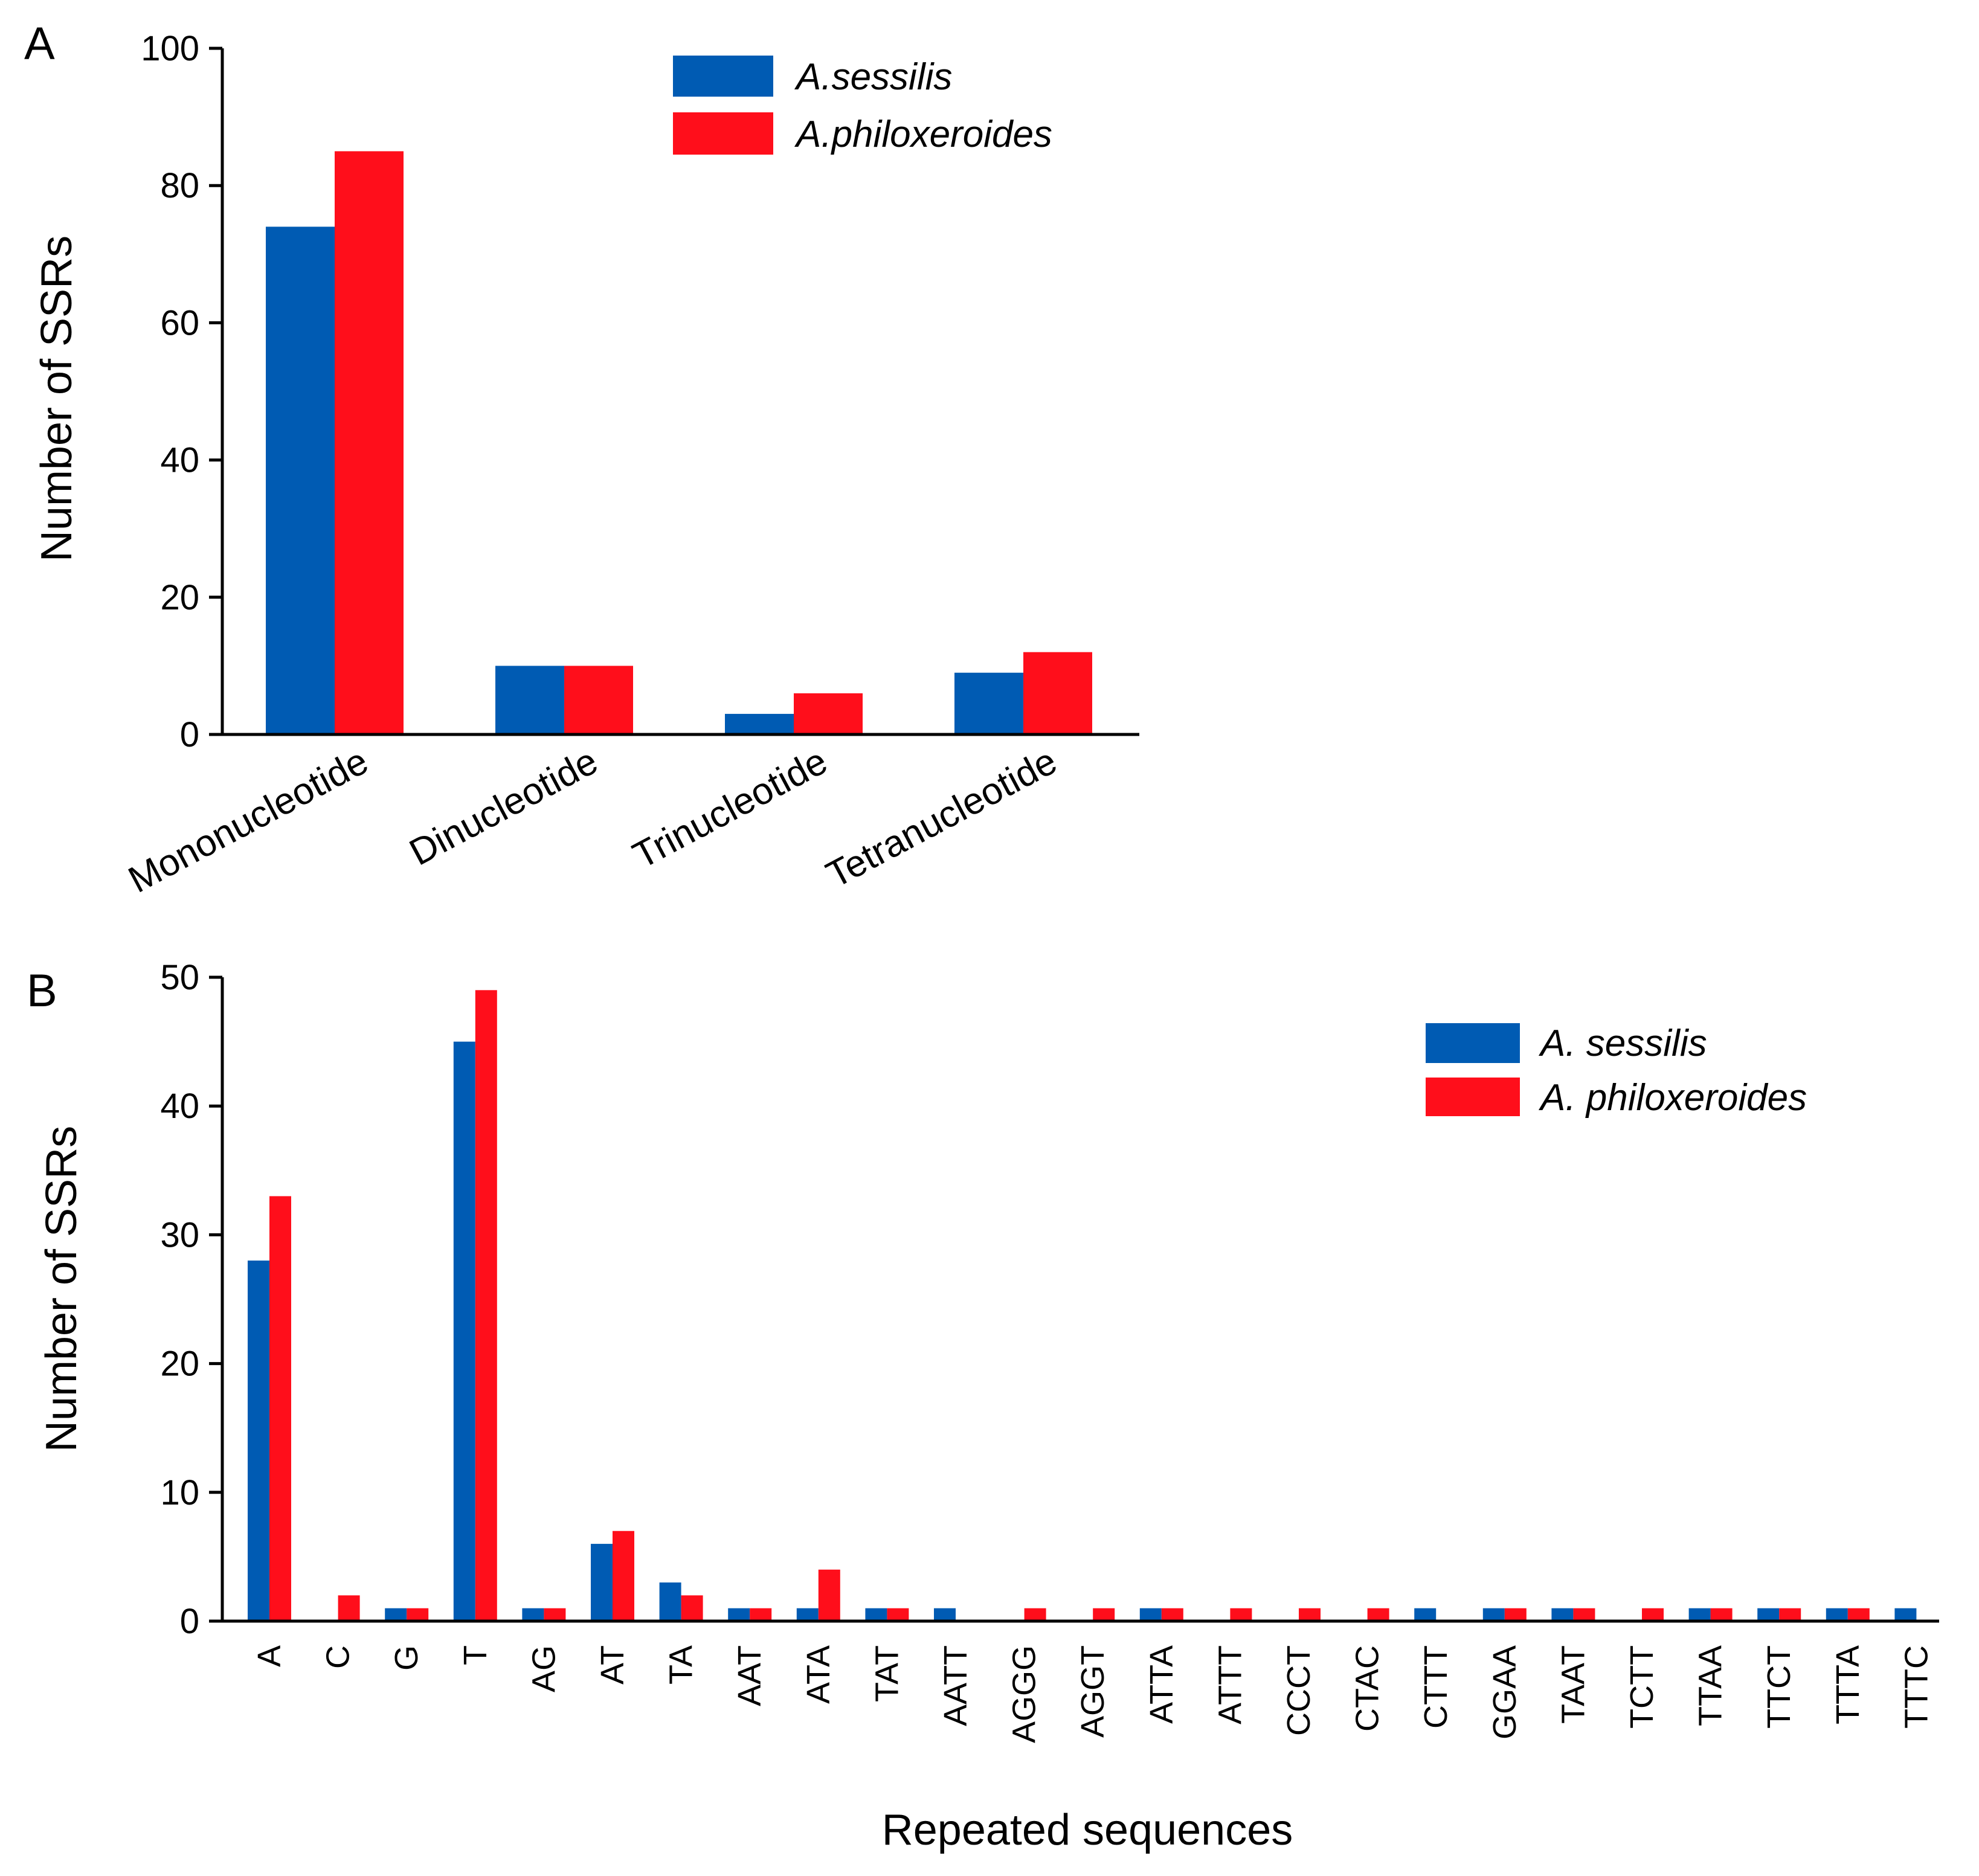 The width and height of the screenshot is (1979, 1876). Describe the element at coordinates (418, 1615) in the screenshot. I see `panel-b-bar-g-a-philoxeroides` at that location.